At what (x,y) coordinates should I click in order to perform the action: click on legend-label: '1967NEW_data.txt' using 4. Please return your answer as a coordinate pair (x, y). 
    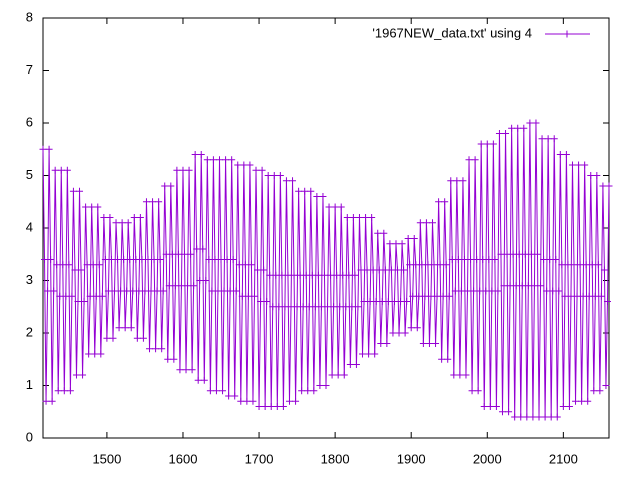
    Looking at the image, I should click on (452, 32).